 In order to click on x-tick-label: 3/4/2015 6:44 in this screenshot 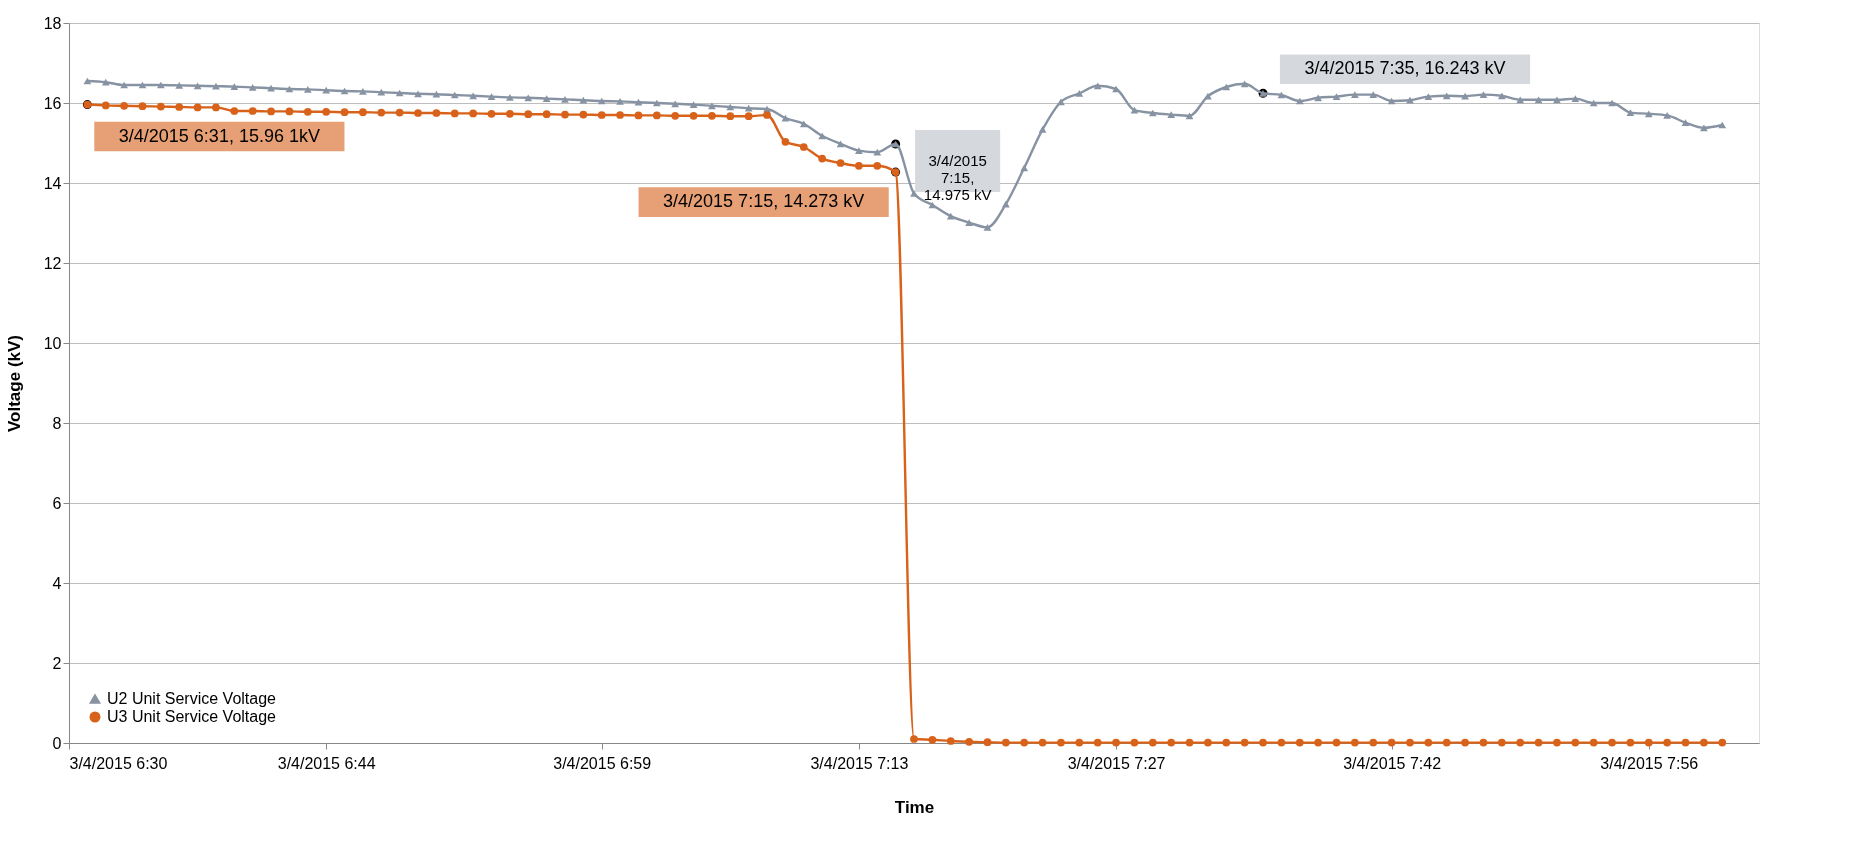, I will do `click(326, 763)`.